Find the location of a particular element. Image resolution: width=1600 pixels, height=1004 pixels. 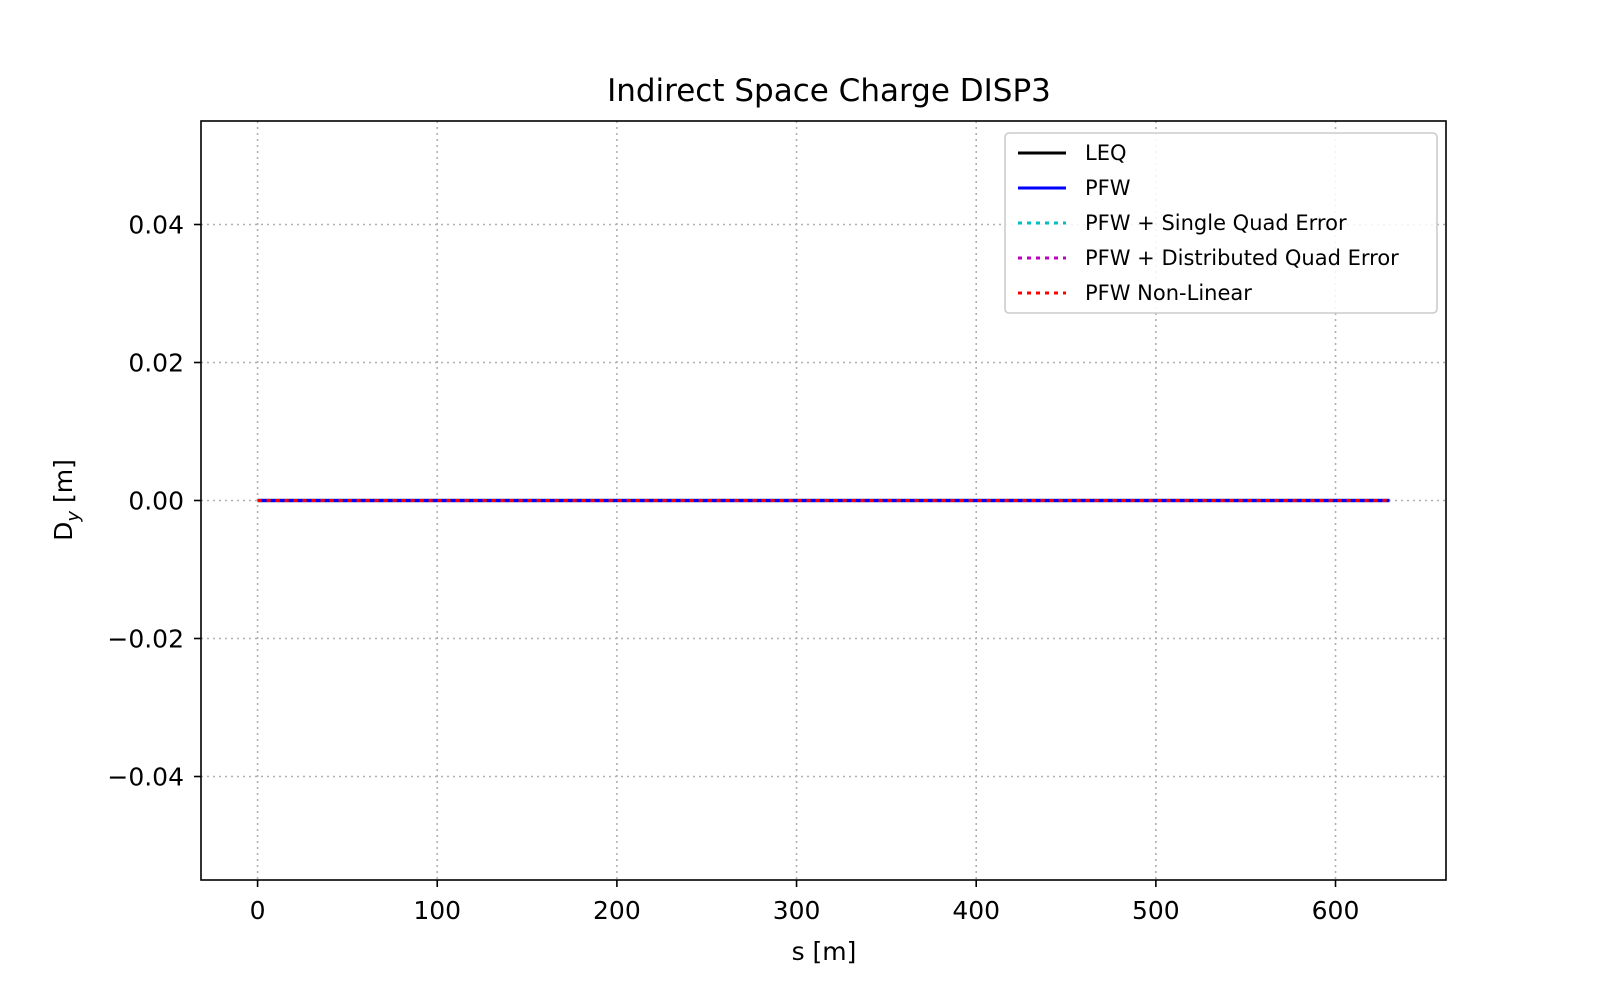

x-axis-ticks: 0 100 200 300 400 500 600 is located at coordinates (805, 902).